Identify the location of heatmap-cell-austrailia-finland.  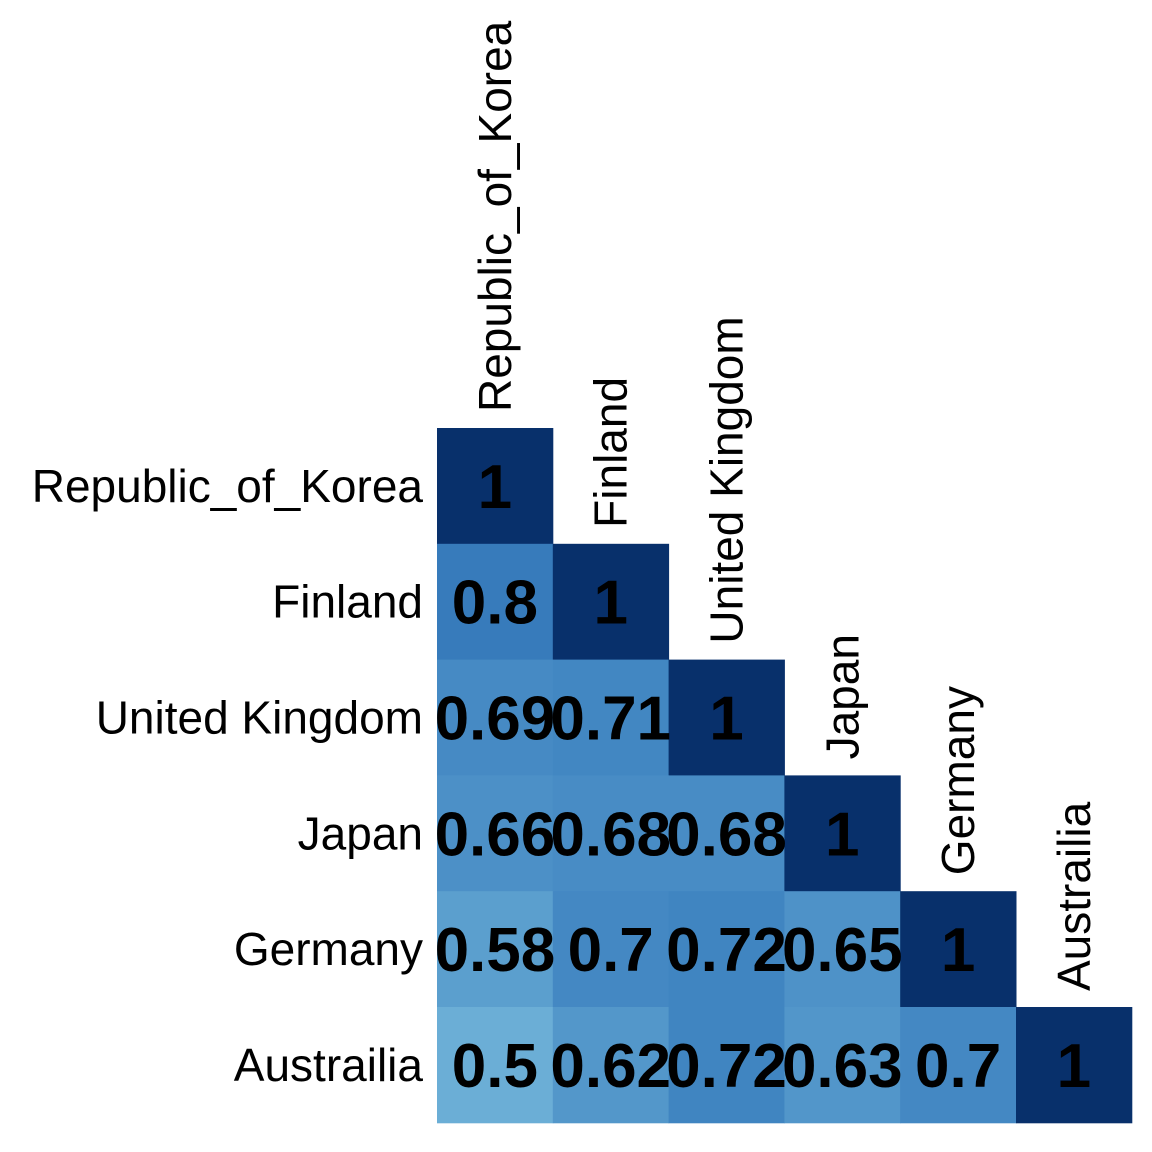
(611, 1065).